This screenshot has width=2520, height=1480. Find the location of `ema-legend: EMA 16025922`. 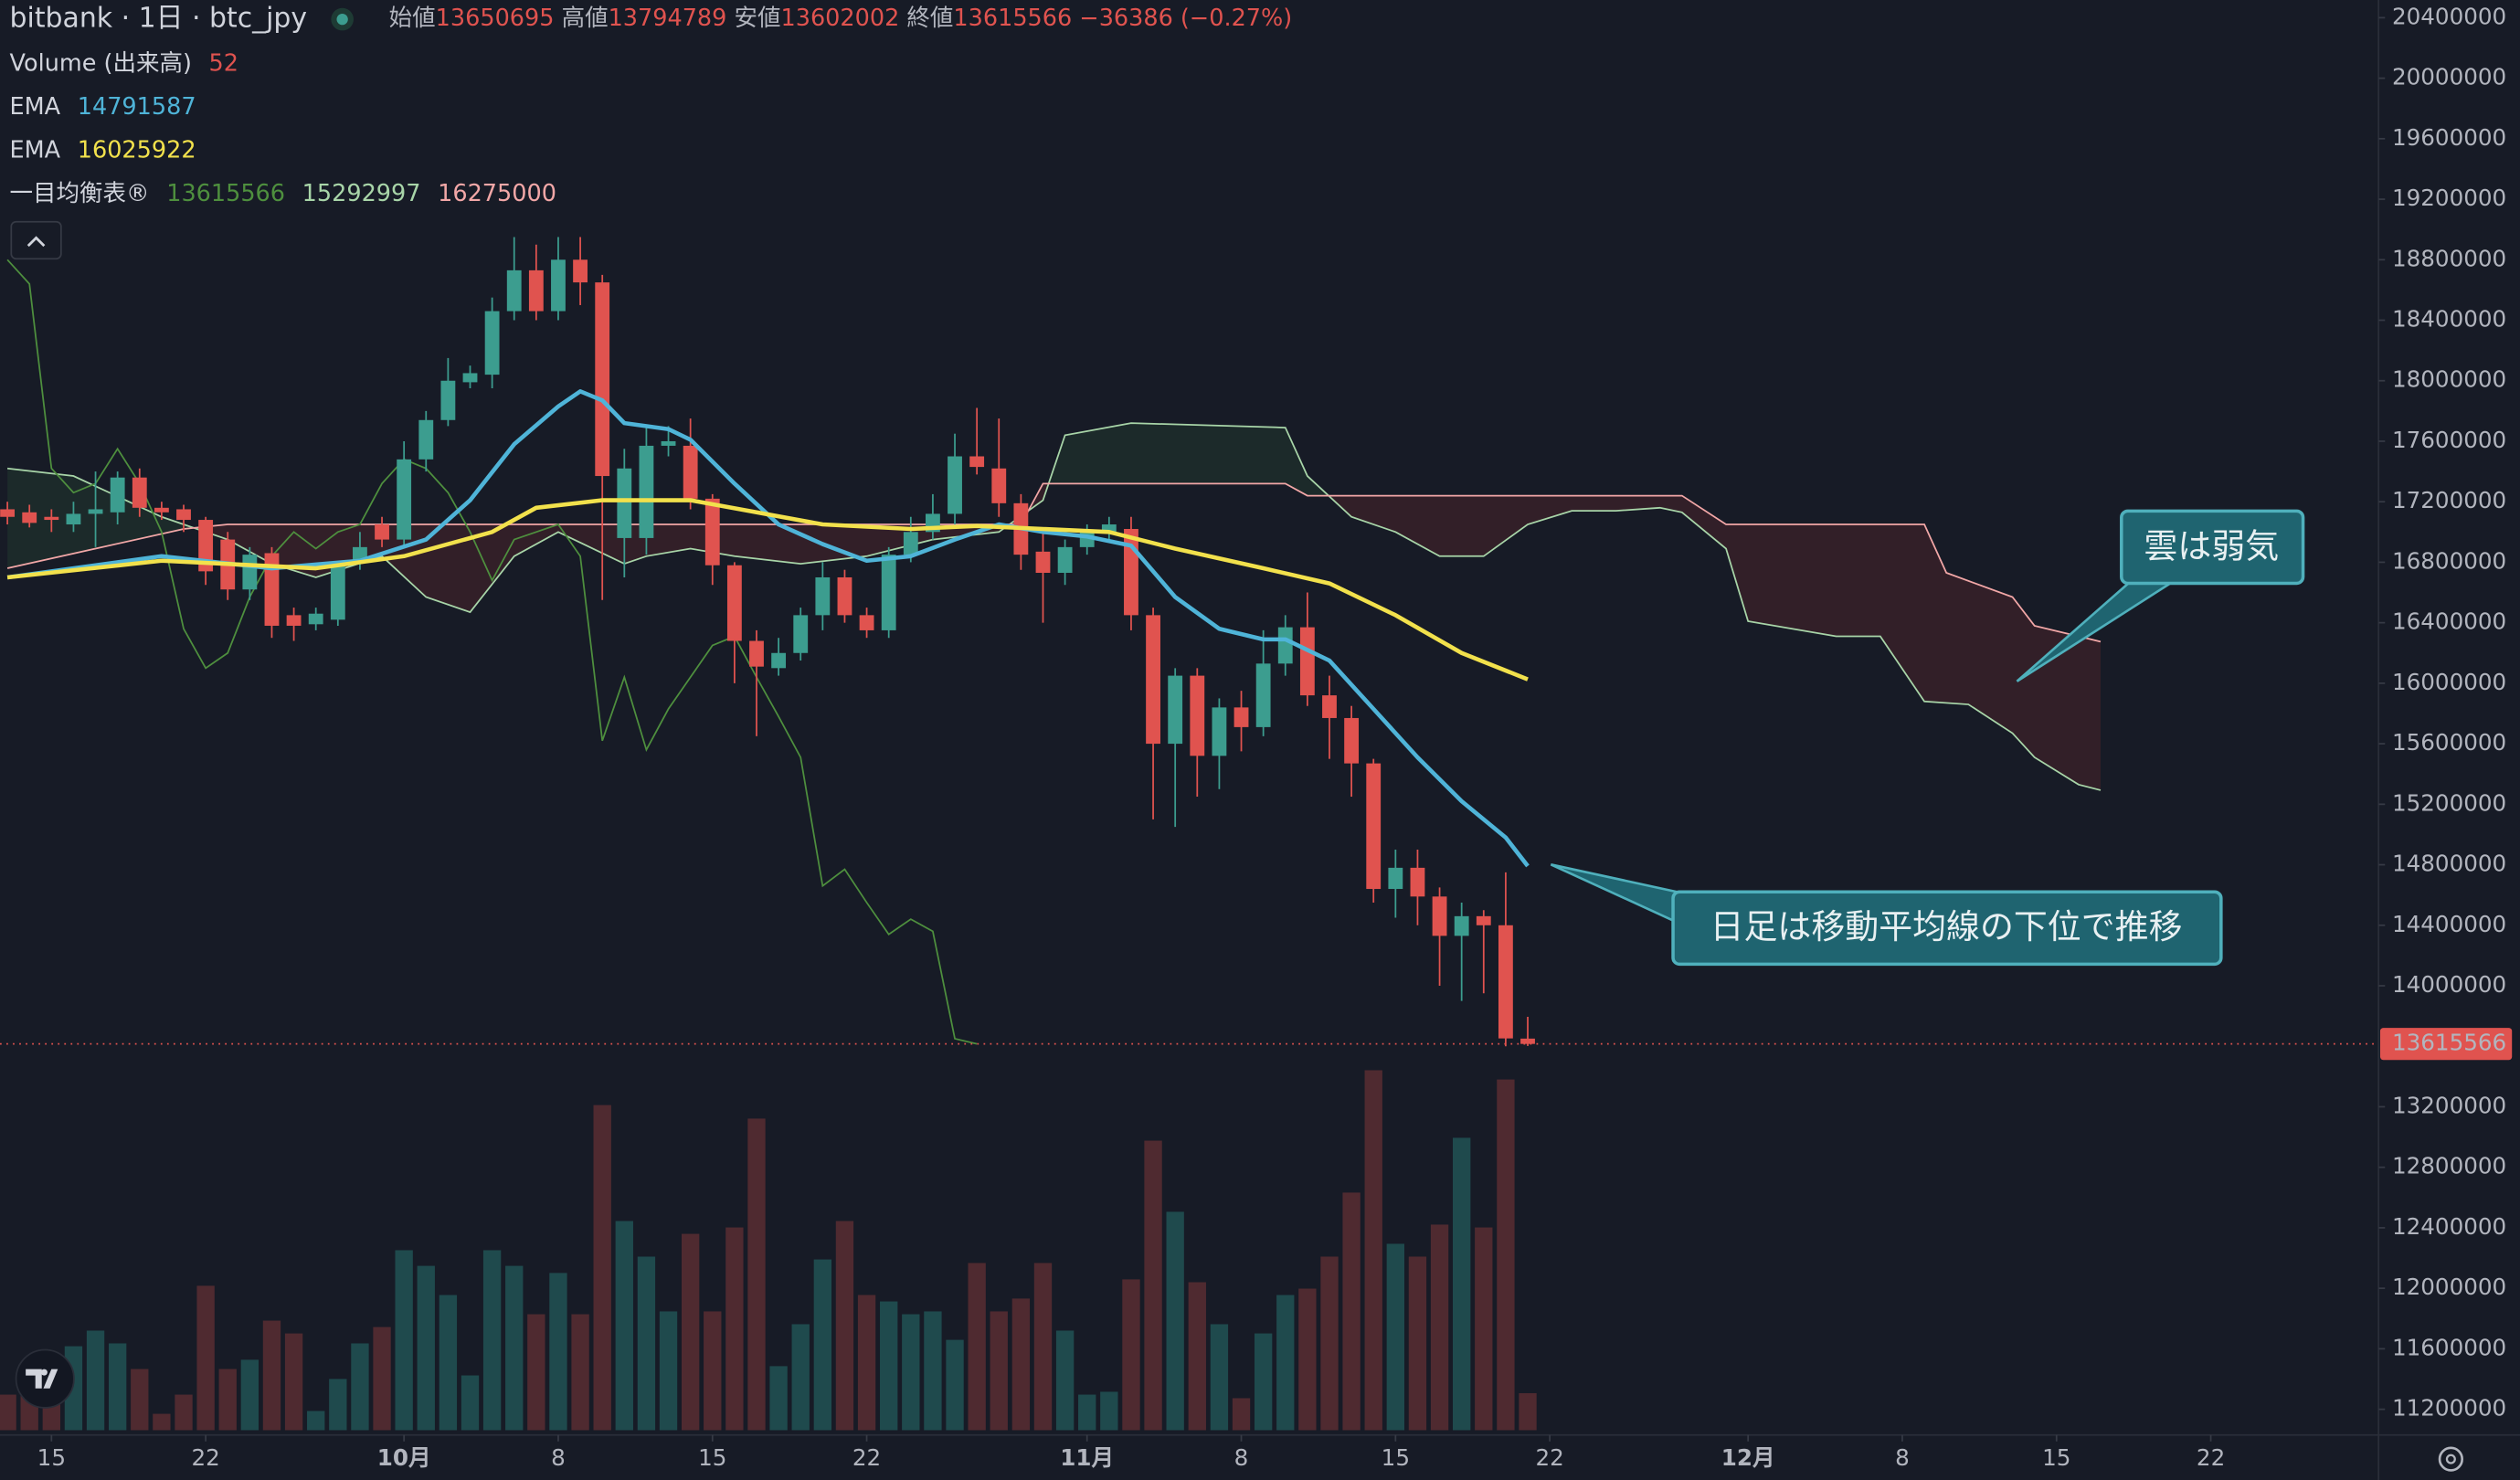

ema-legend: EMA 16025922 is located at coordinates (103, 150).